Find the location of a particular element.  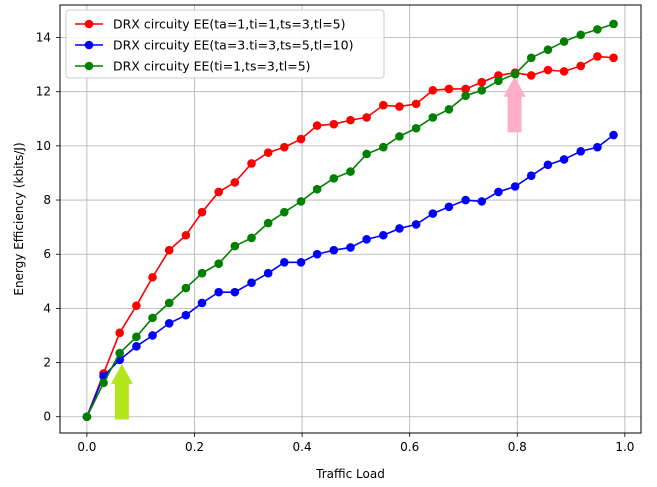

x-axis-label: Traffic Load is located at coordinates (350, 474).